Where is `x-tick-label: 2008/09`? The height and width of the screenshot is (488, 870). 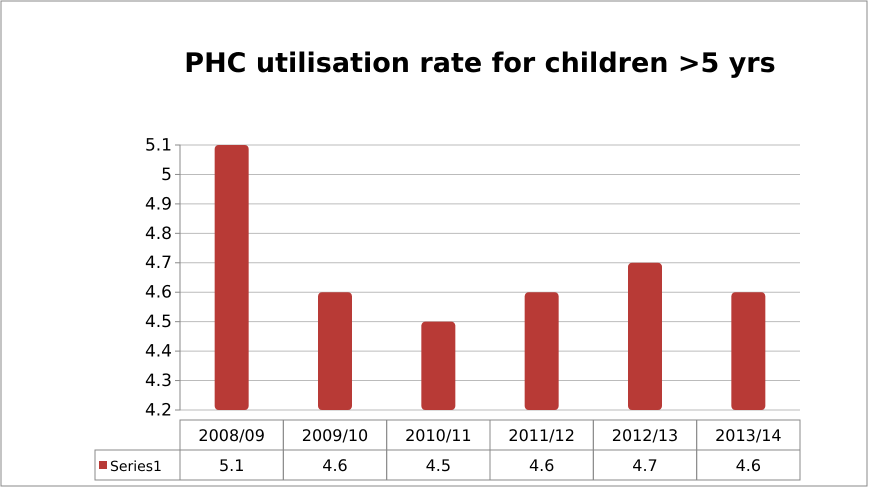
x-tick-label: 2008/09 is located at coordinates (231, 435).